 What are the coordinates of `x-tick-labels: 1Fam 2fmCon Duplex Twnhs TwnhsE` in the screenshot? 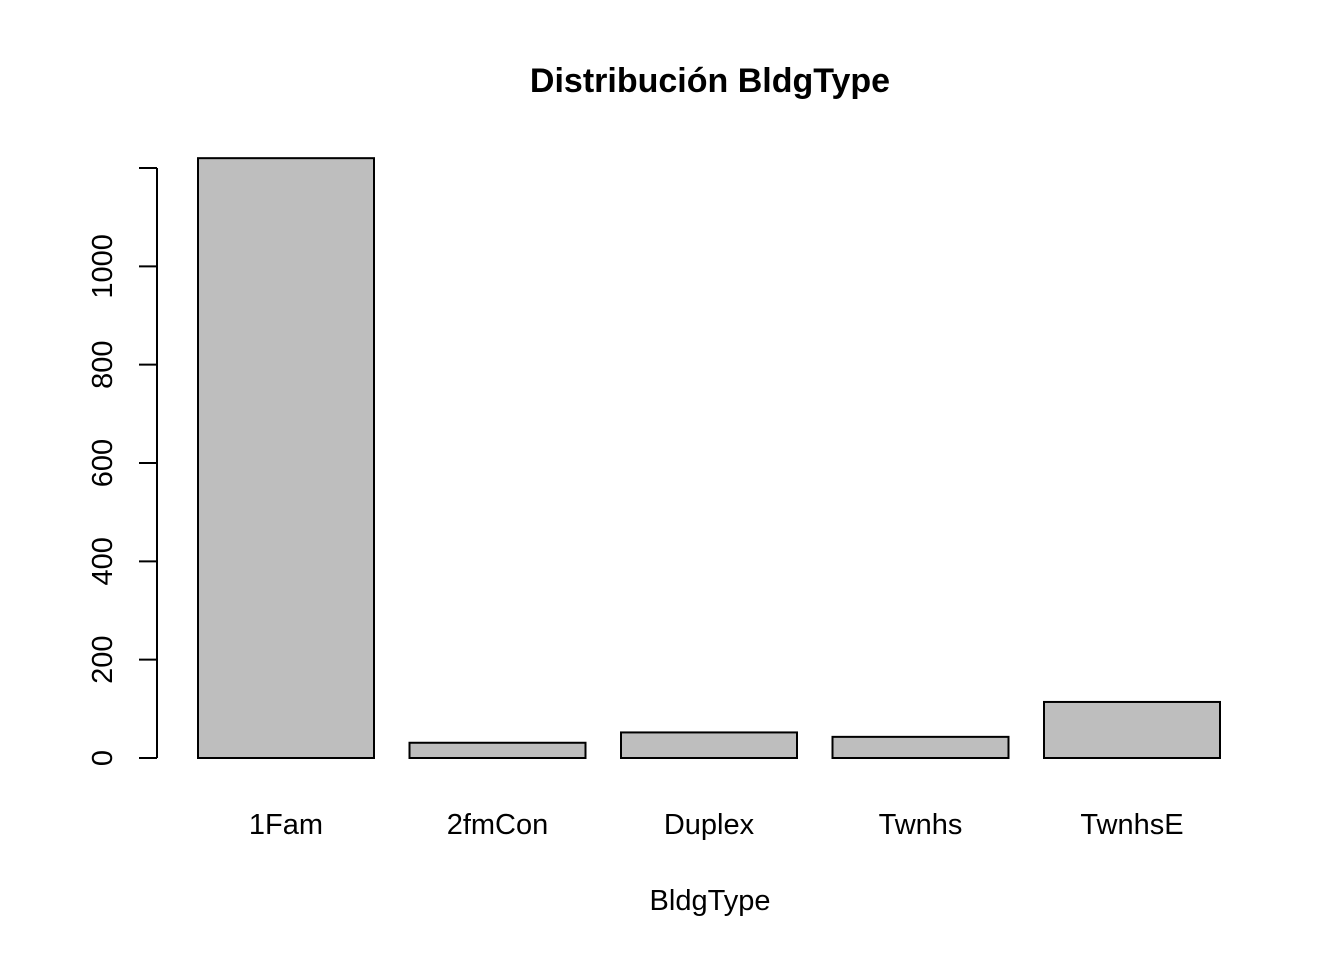 It's located at (716, 825).